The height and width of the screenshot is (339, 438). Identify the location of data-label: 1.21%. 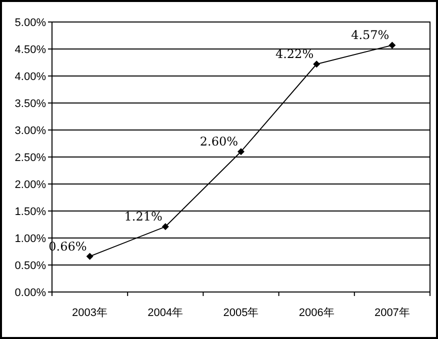
(143, 217).